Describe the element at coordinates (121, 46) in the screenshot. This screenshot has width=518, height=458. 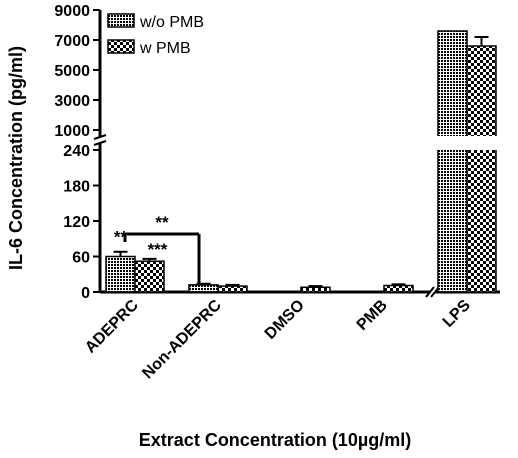
I see `legend-swatch-w-pmb` at that location.